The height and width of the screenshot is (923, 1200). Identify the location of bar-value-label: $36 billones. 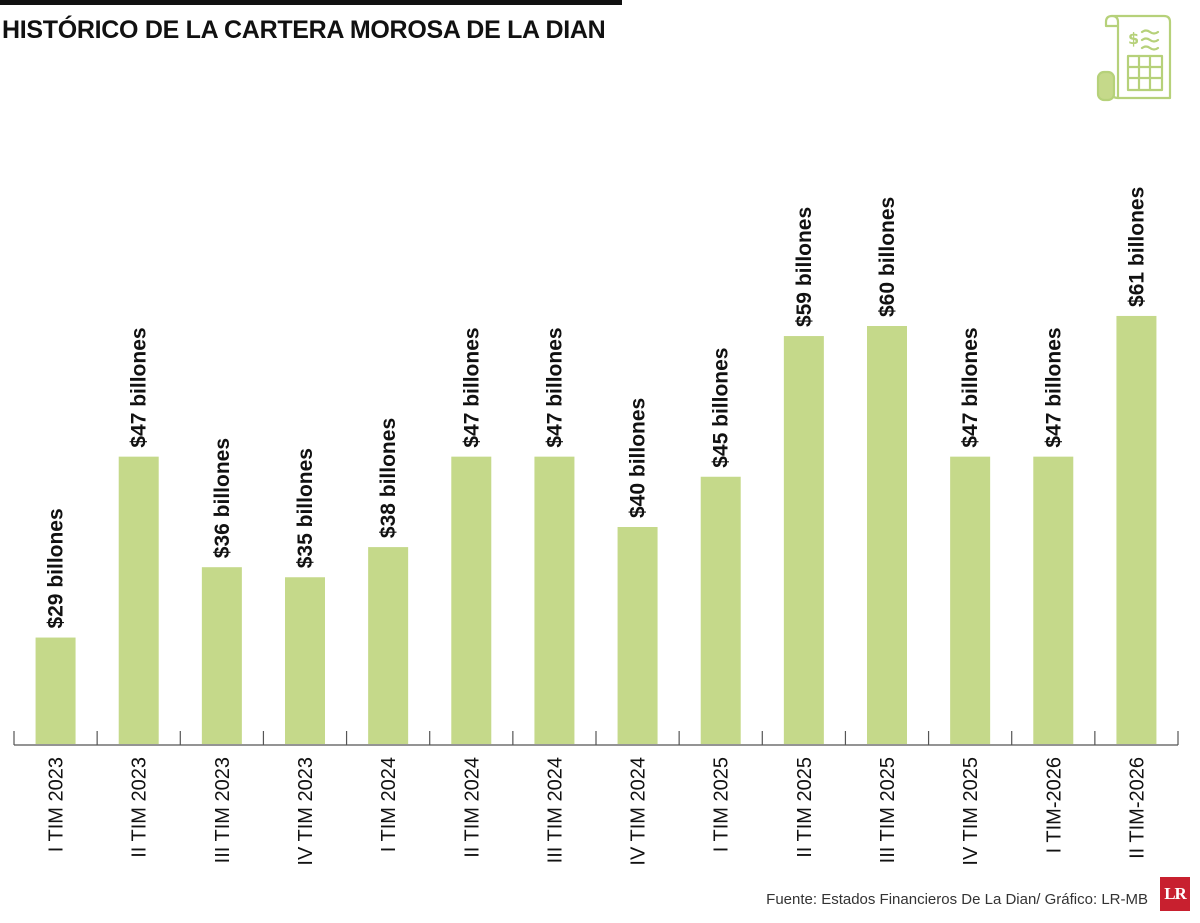
(222, 498).